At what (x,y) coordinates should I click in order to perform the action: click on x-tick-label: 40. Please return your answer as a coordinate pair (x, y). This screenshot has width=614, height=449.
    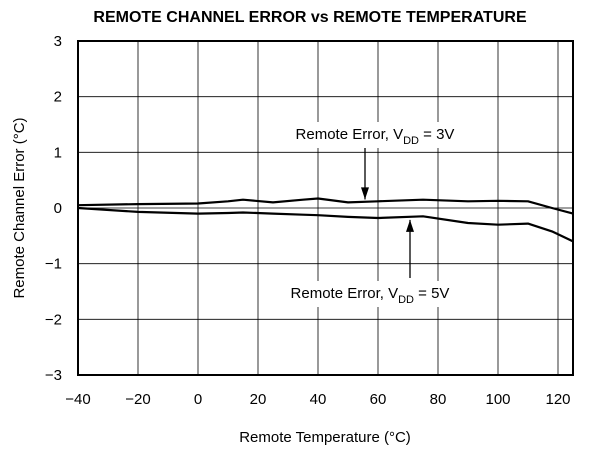
    Looking at the image, I should click on (318, 399).